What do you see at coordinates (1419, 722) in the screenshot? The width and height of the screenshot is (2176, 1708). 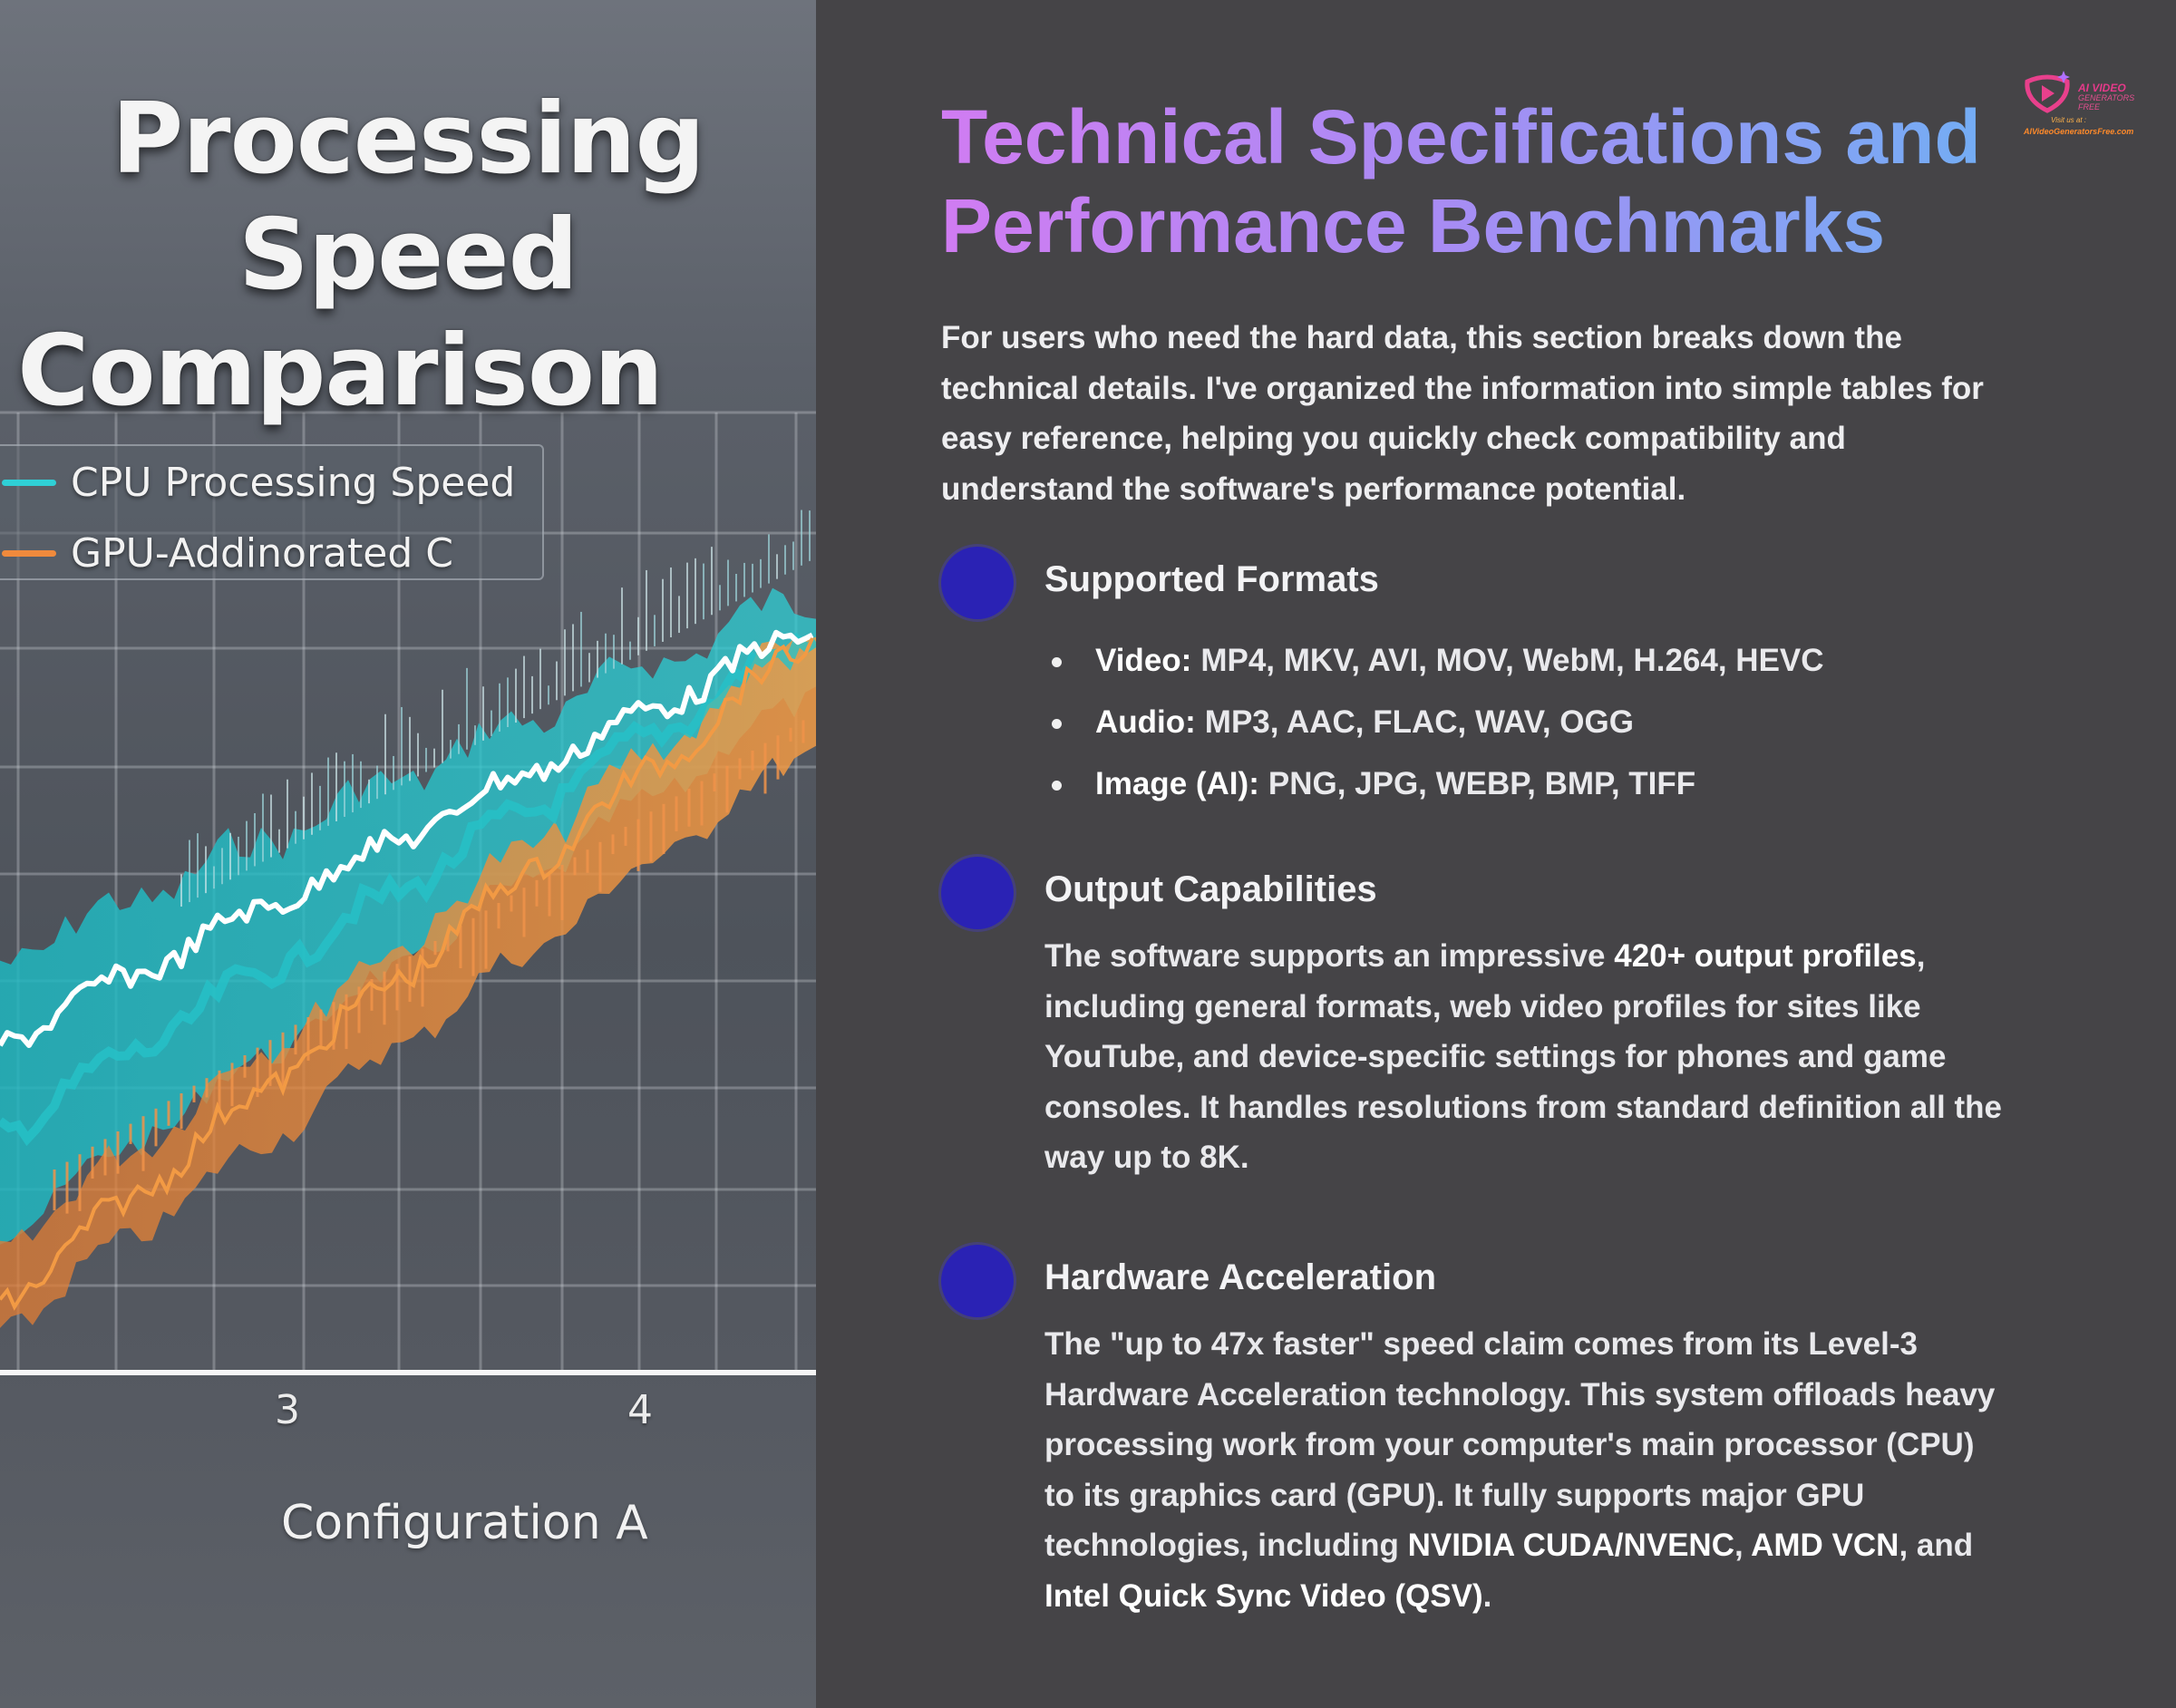 I see `format-value: MP3, AAC, FLAC, WAV, OGG` at bounding box center [1419, 722].